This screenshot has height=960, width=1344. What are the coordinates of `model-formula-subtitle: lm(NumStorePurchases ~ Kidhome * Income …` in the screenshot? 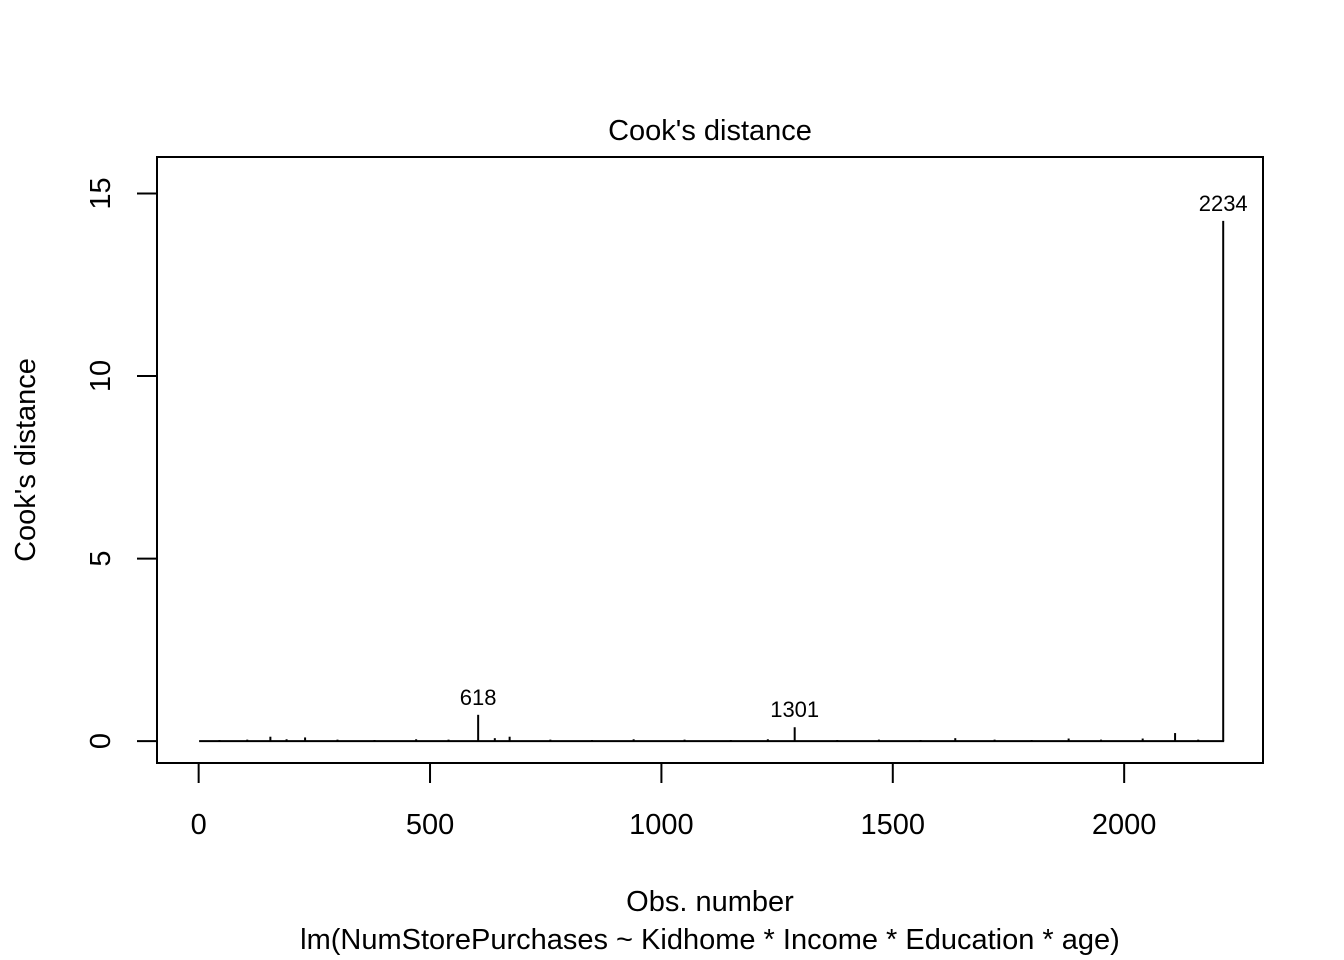 It's located at (710, 940).